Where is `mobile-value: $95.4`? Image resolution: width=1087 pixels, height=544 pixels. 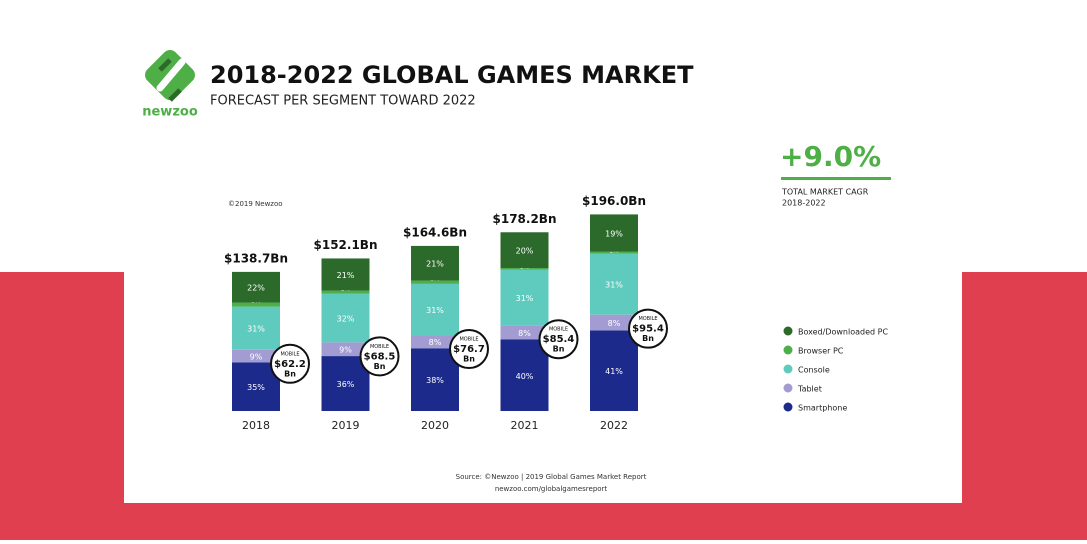 mobile-value: $95.4 is located at coordinates (648, 329).